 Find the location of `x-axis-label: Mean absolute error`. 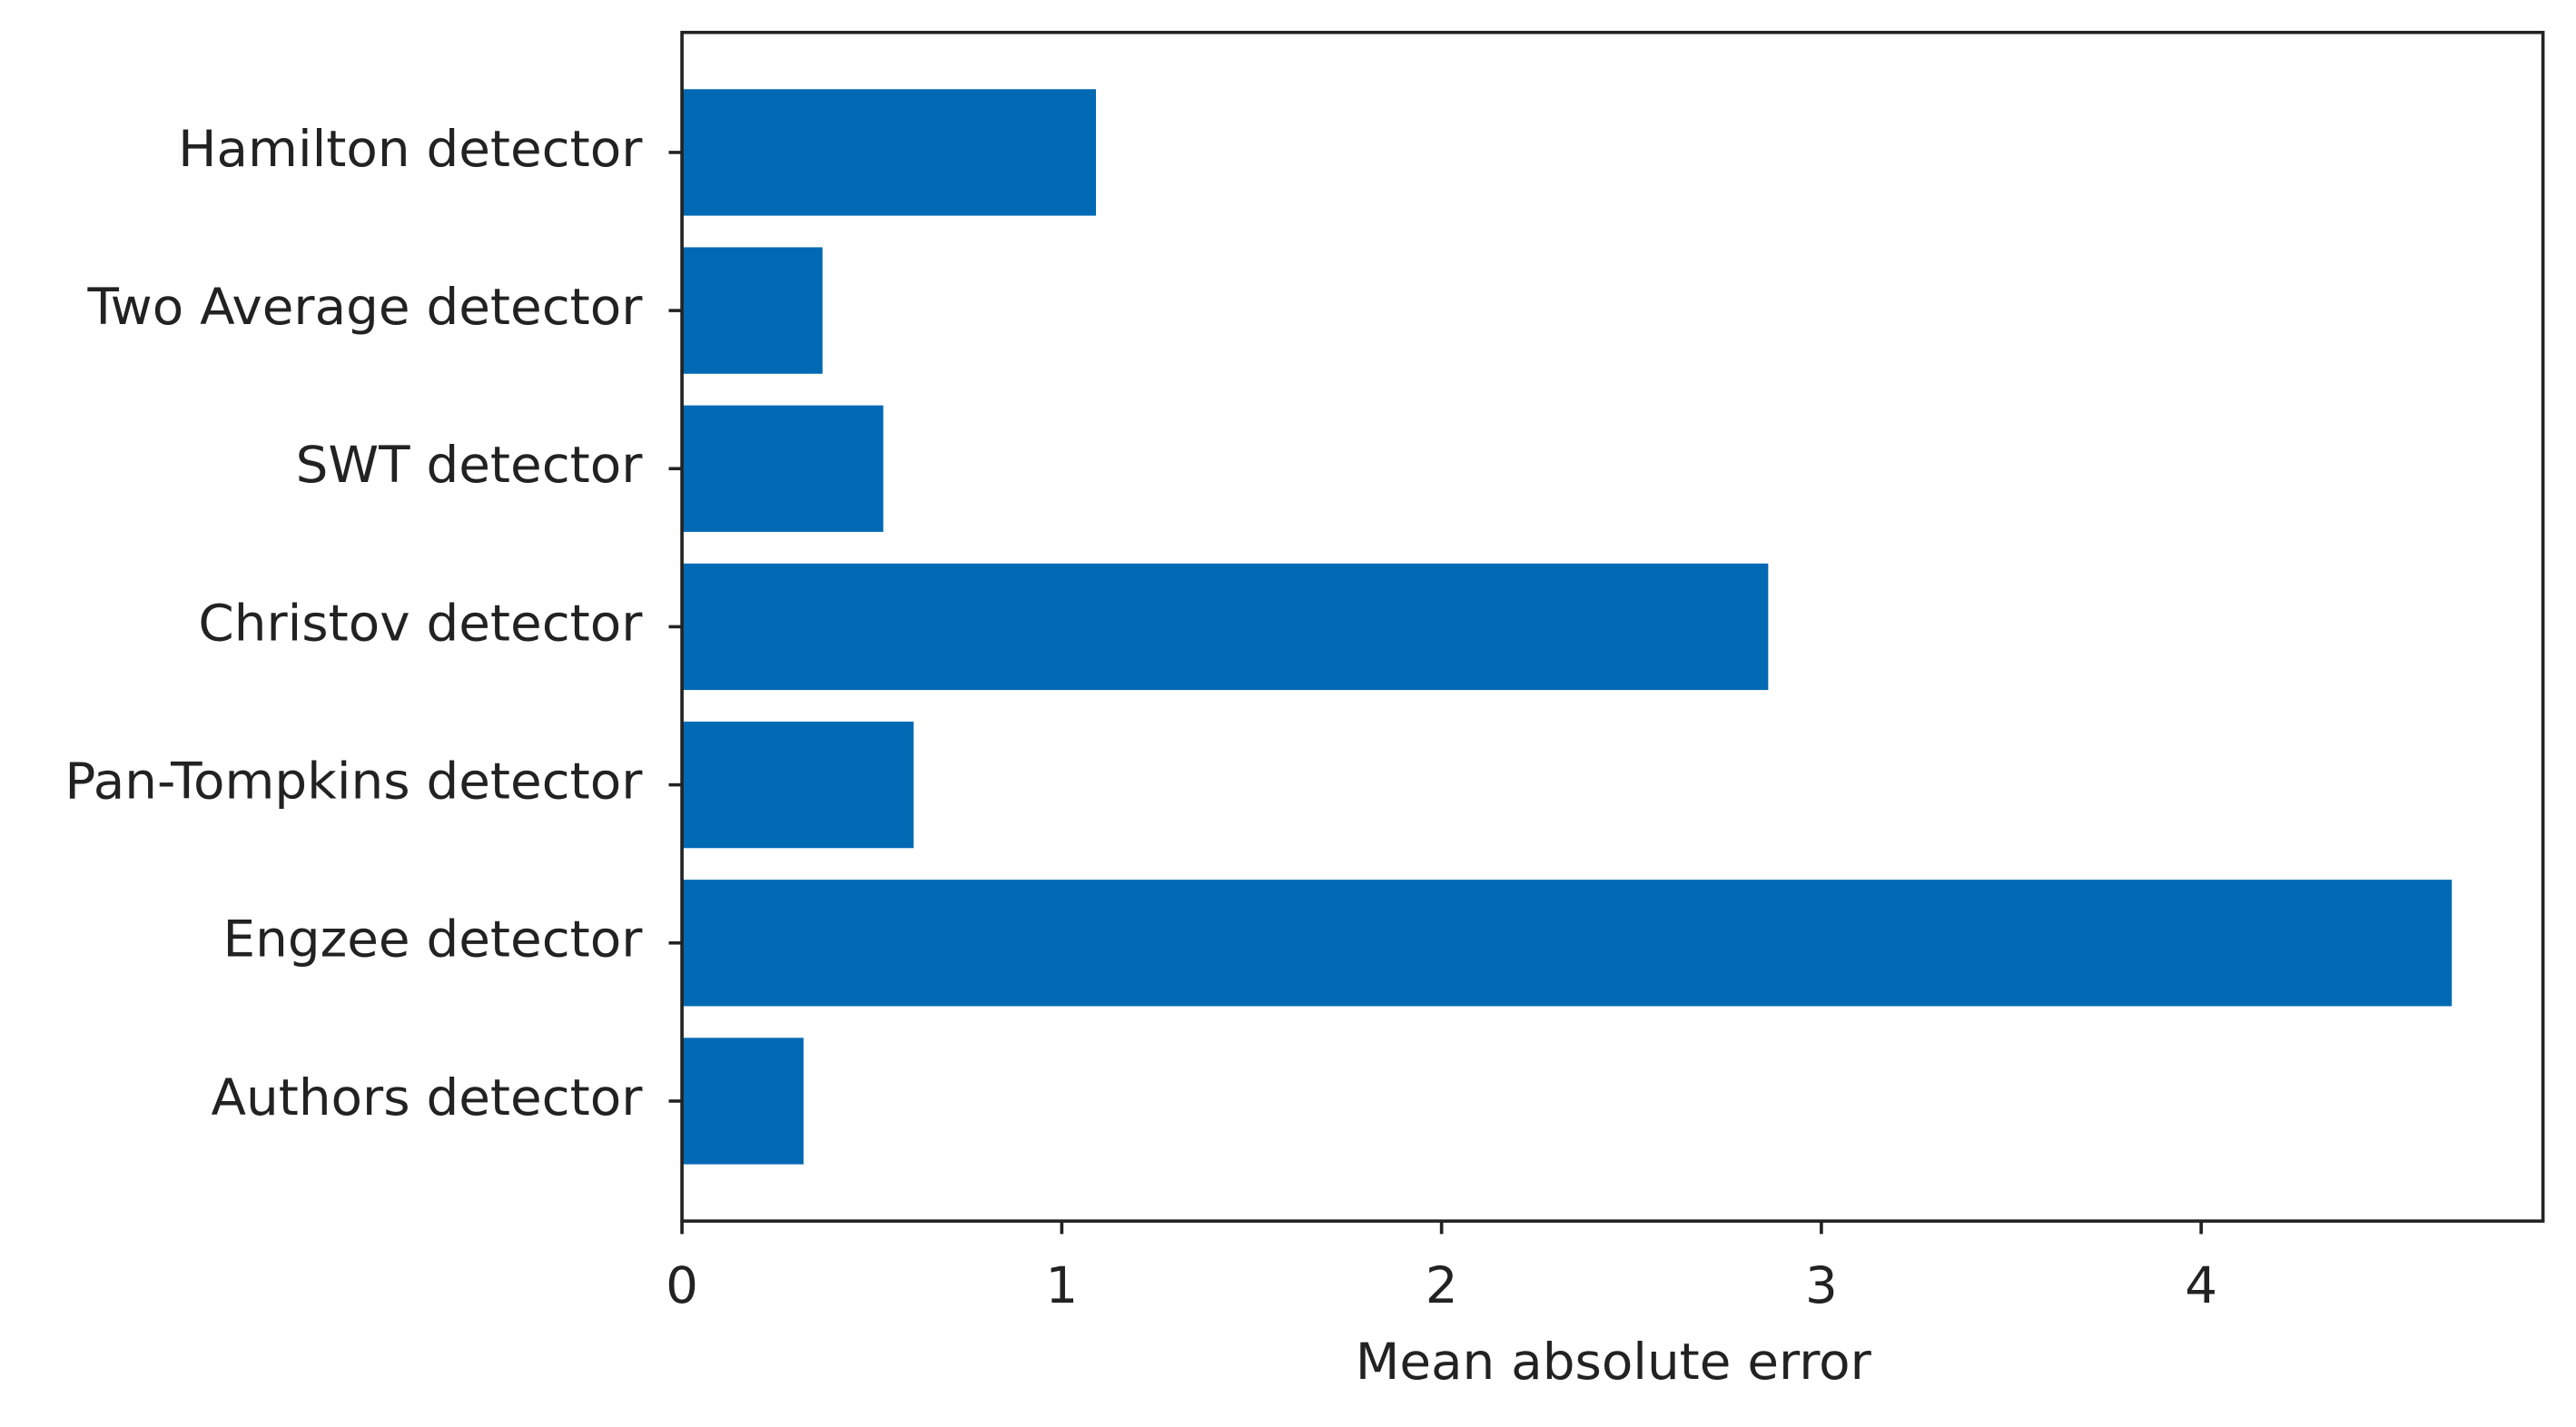

x-axis-label: Mean absolute error is located at coordinates (1613, 1363).